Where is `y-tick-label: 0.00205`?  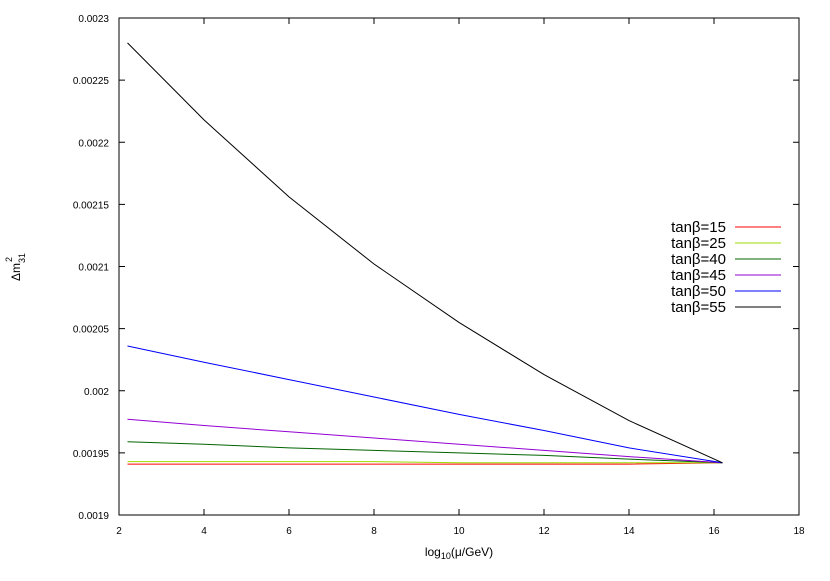
y-tick-label: 0.00205 is located at coordinates (91, 330).